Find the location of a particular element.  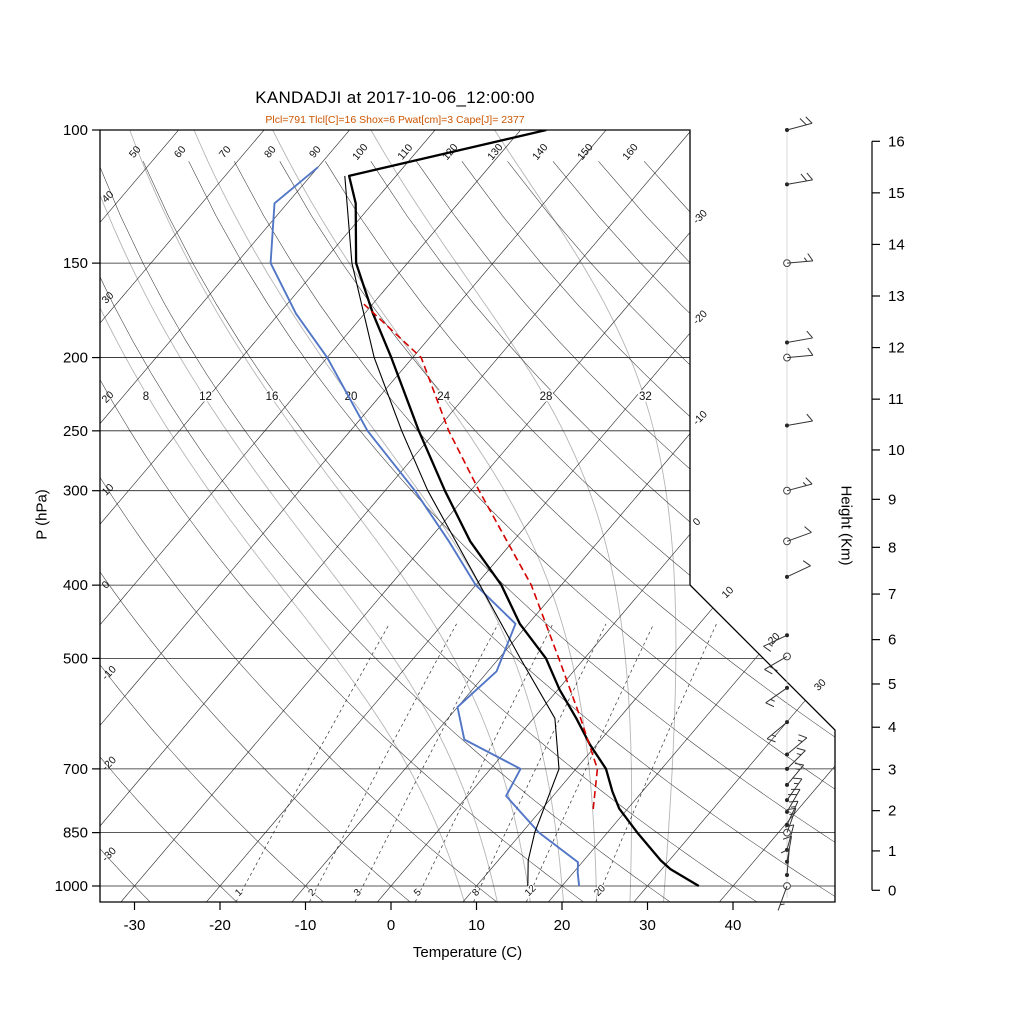

svg-text: 300 is located at coordinates (75, 491).